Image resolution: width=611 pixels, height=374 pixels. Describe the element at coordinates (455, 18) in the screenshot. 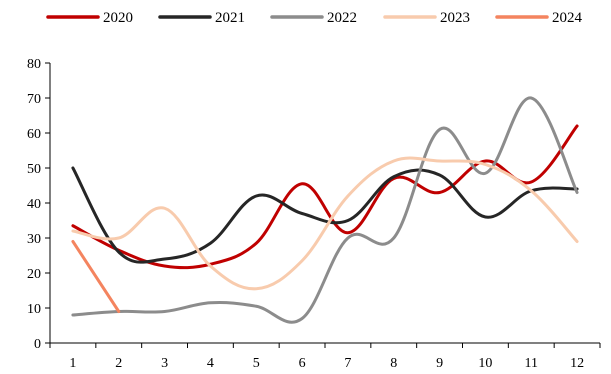

I see `legend-label-2023: 2023` at that location.